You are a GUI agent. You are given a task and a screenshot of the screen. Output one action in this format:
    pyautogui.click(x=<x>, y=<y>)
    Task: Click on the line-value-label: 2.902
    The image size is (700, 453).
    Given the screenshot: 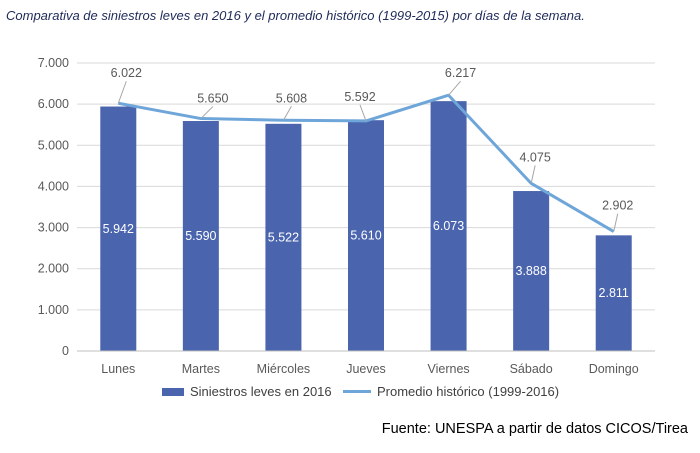 What is the action you would take?
    pyautogui.click(x=617, y=206)
    